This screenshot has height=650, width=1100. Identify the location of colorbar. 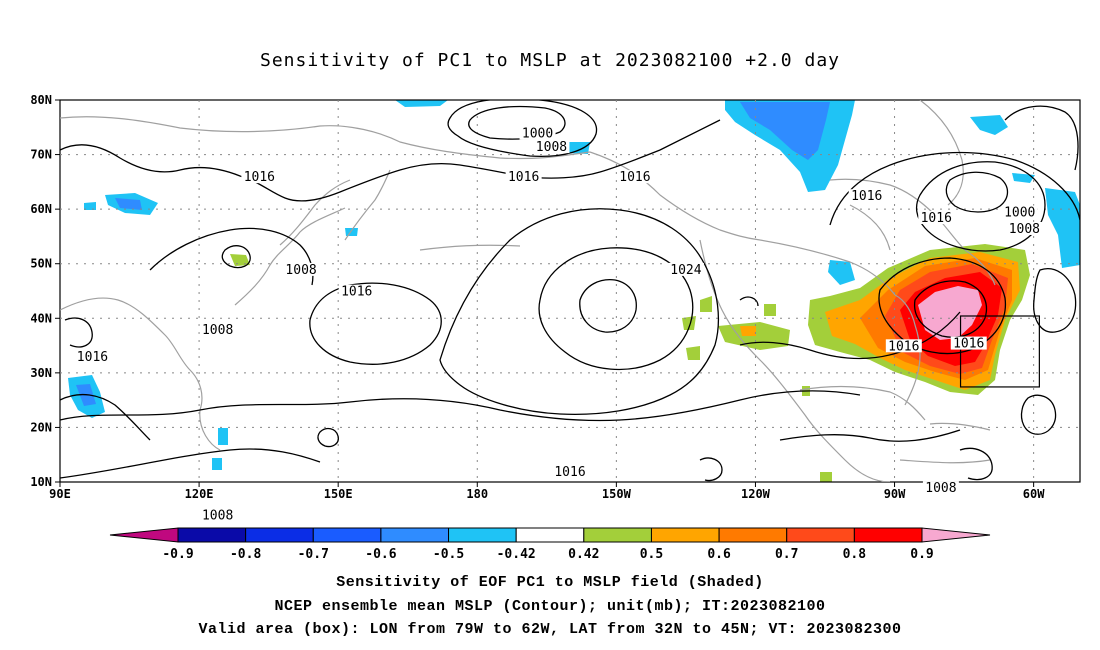
(550, 535).